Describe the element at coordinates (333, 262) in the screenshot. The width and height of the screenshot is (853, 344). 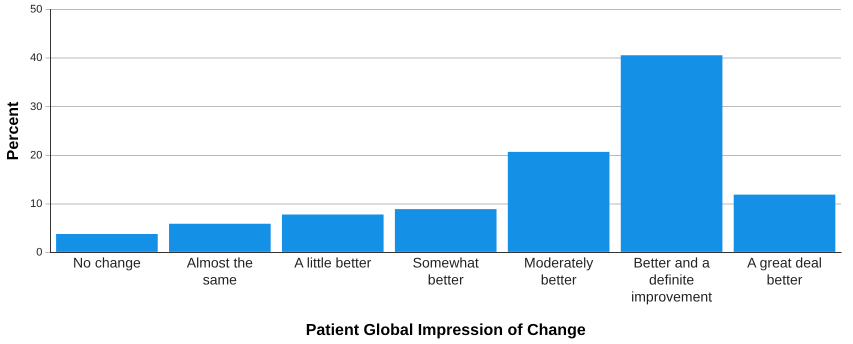
I see `x-tick-label: A little better` at that location.